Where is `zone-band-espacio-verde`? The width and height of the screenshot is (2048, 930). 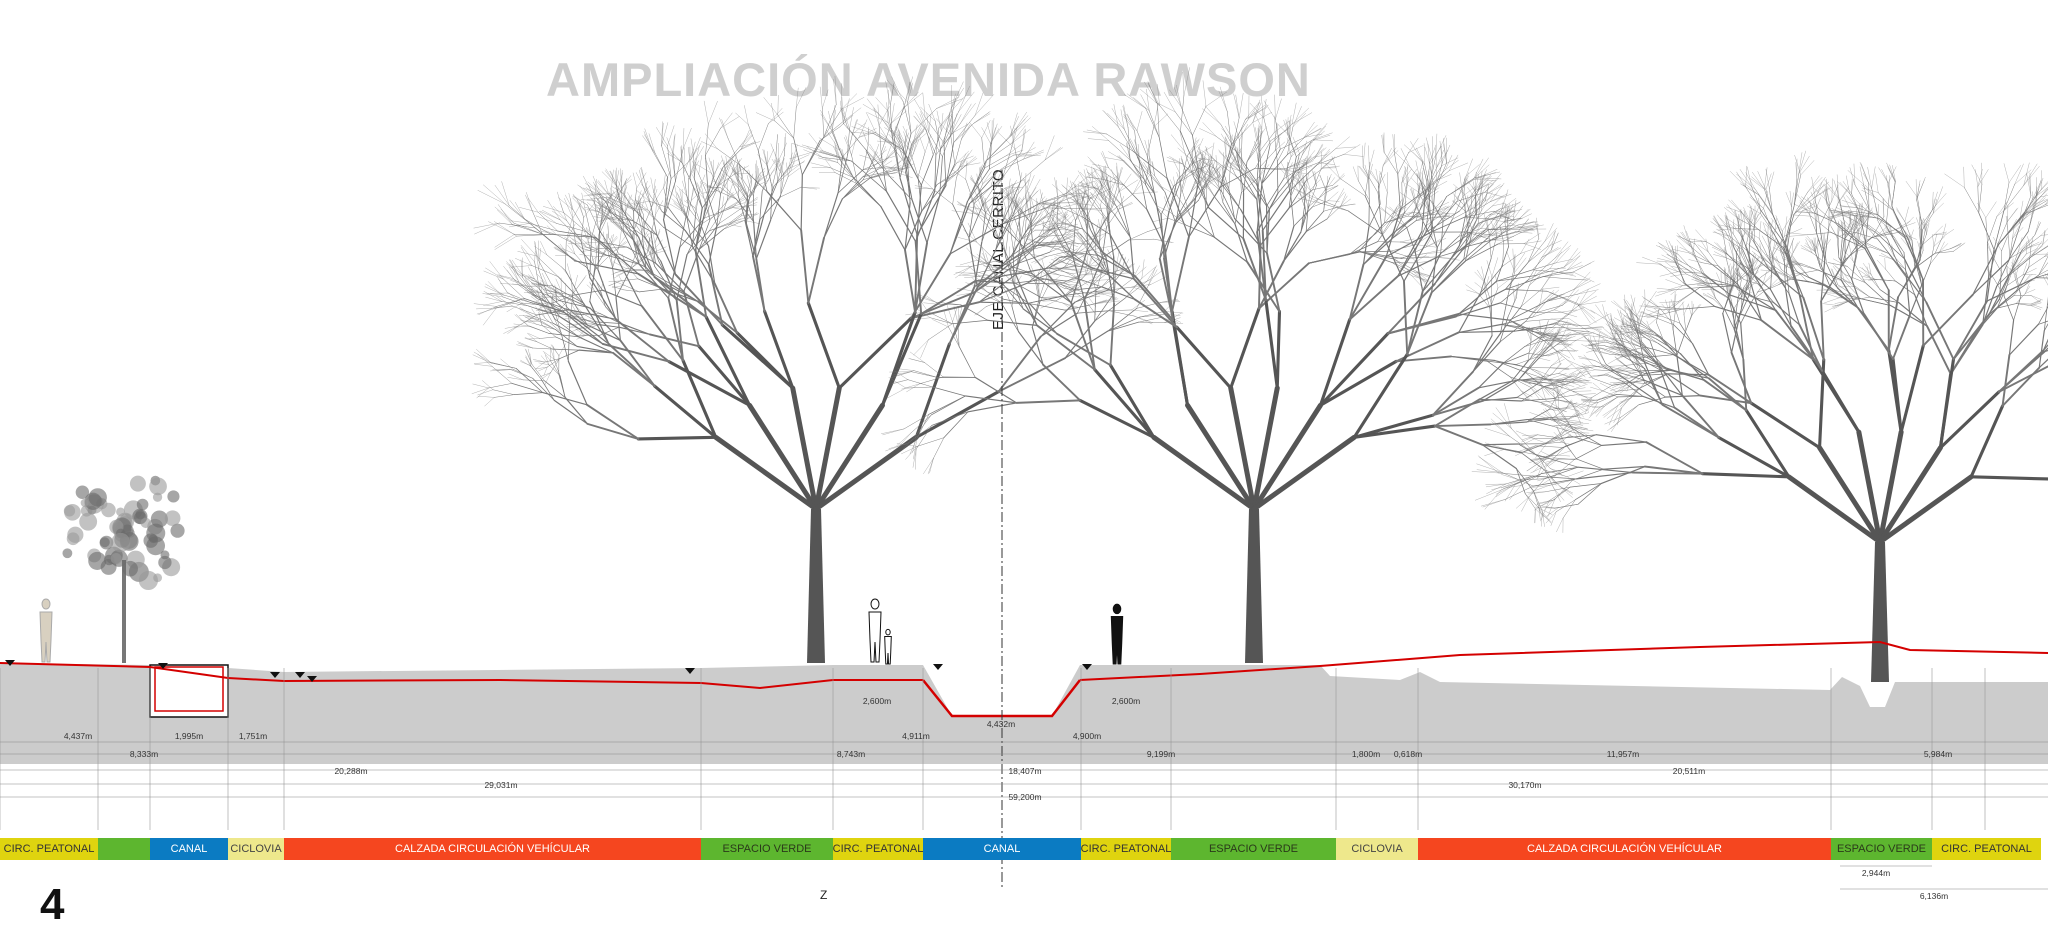
zone-band-espacio-verde is located at coordinates (124, 849).